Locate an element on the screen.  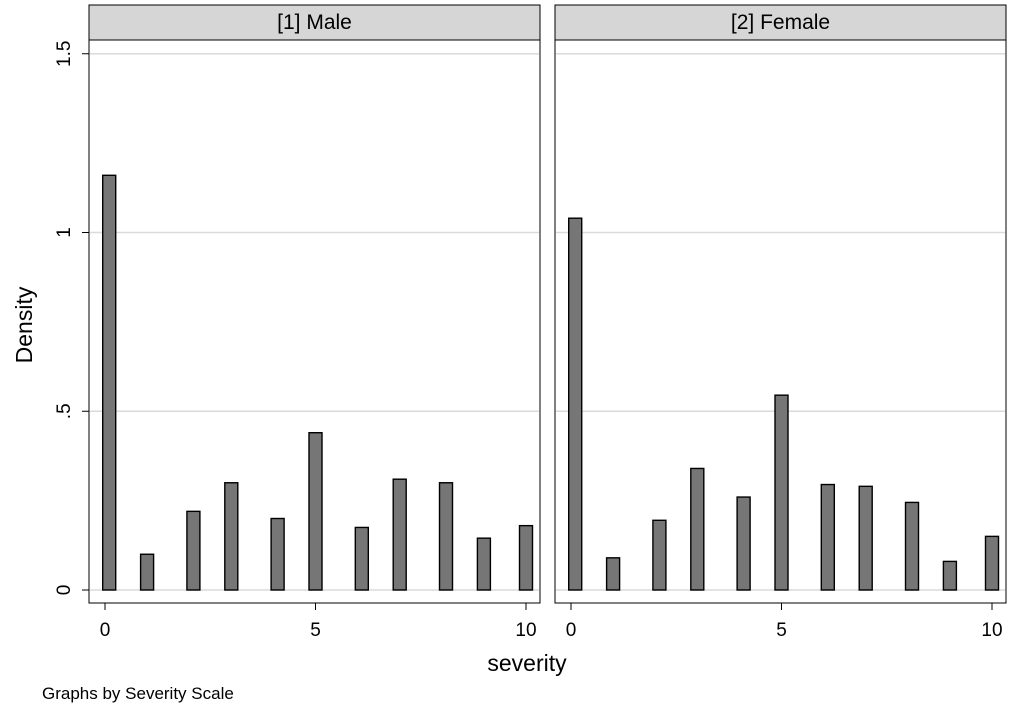
y-axis-label: Density is located at coordinates (24, 324).